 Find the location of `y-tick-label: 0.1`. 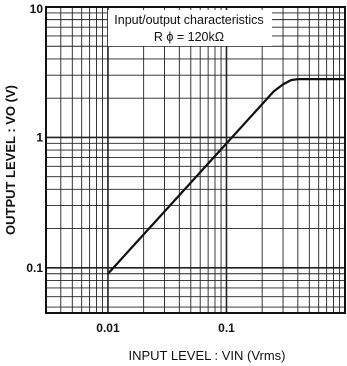

y-tick-label: 0.1 is located at coordinates (34, 268).